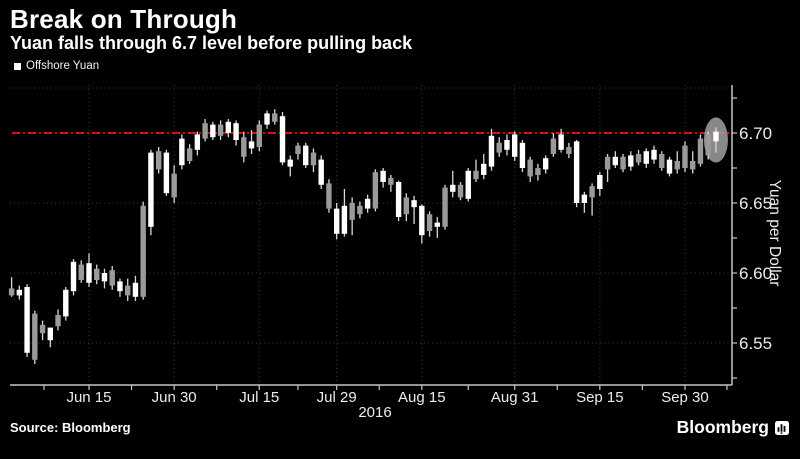 The height and width of the screenshot is (459, 800). Describe the element at coordinates (722, 427) in the screenshot. I see `bloomberg-wordmark: Bloomberg` at that location.